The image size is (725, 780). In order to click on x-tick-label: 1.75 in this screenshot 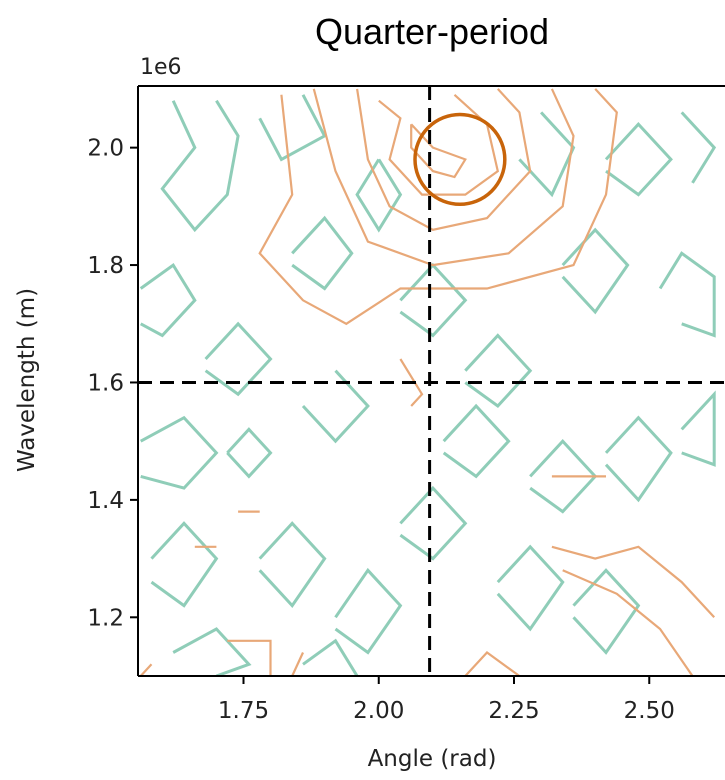, I will do `click(243, 711)`.